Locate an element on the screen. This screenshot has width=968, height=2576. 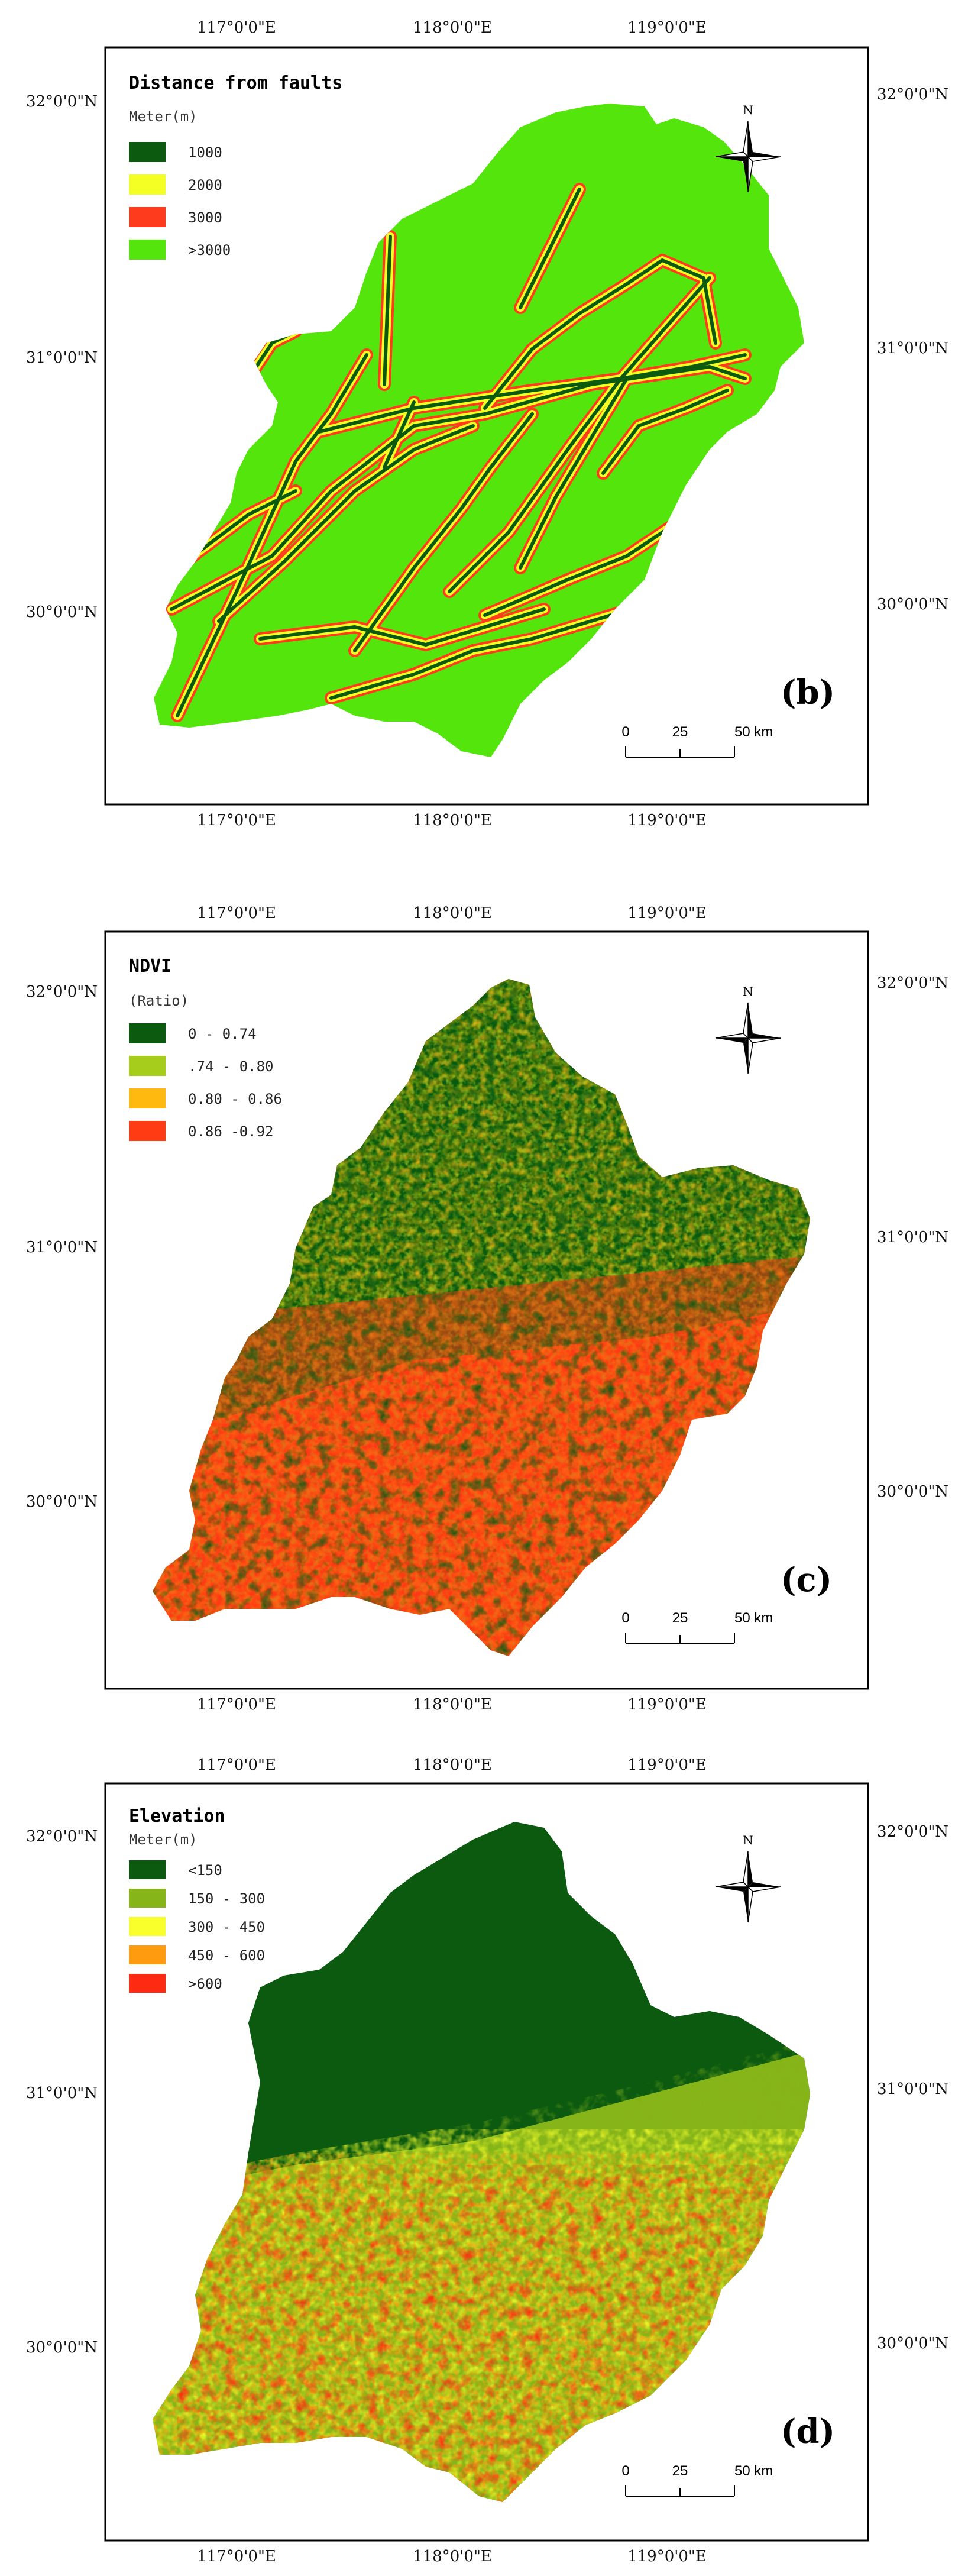
legend: <150 150 - 300 300 - 450 450 - 600 >600 is located at coordinates (197, 1926).